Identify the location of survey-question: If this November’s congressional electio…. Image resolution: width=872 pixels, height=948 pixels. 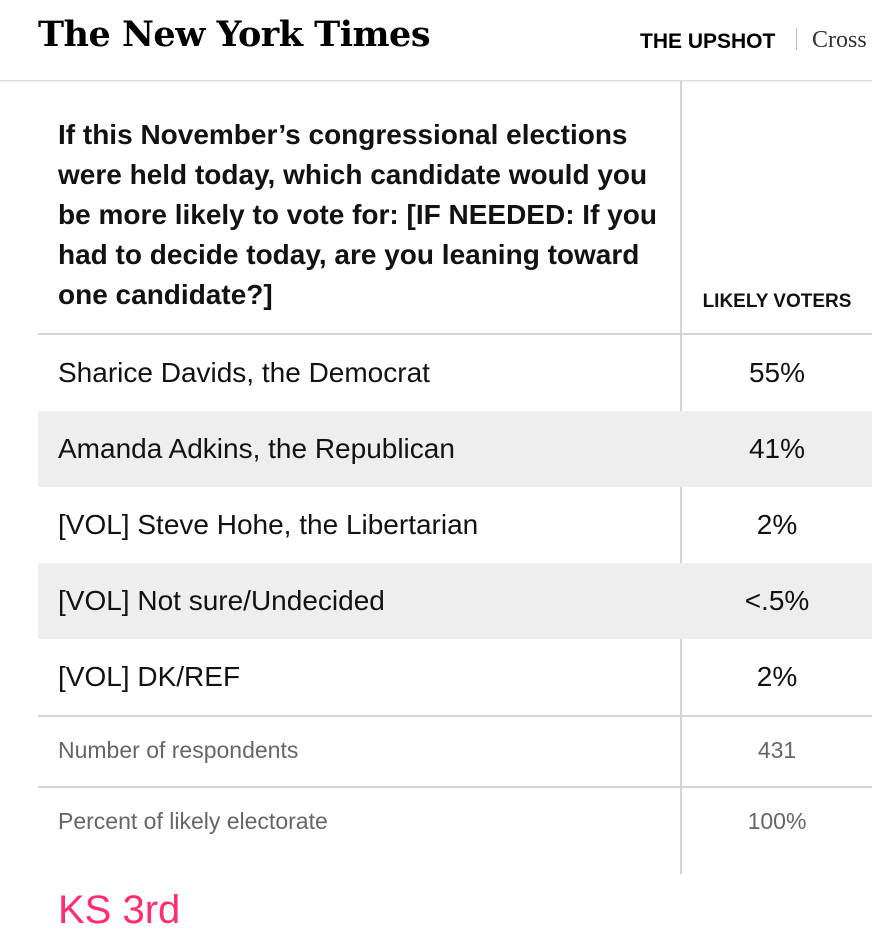
(357, 214).